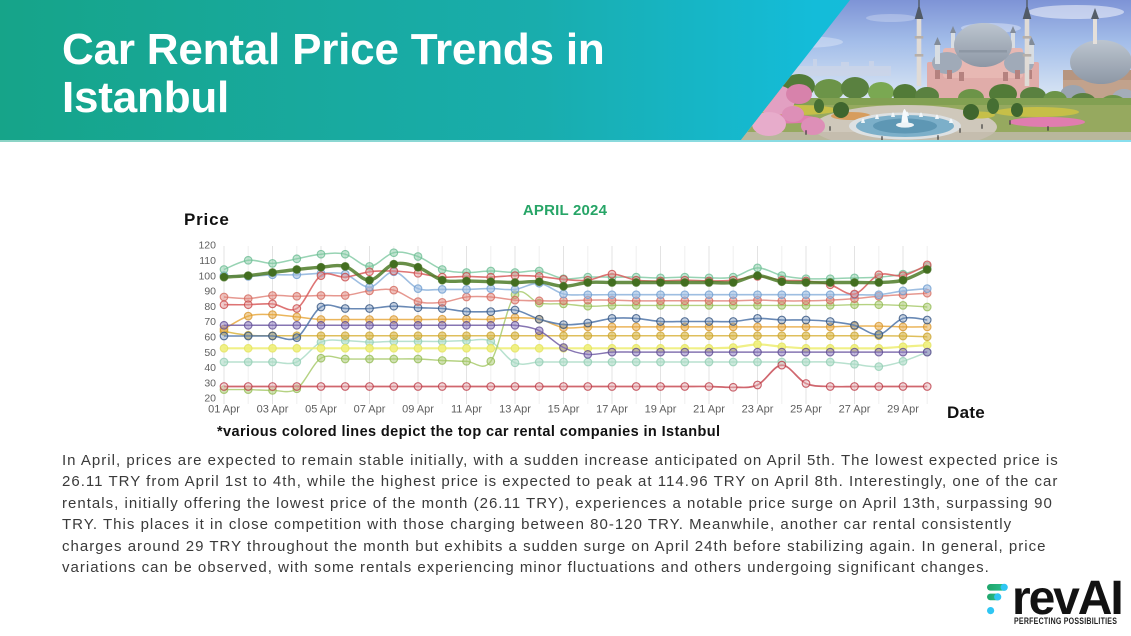  I want to click on svg-text: 20, so click(210, 399).